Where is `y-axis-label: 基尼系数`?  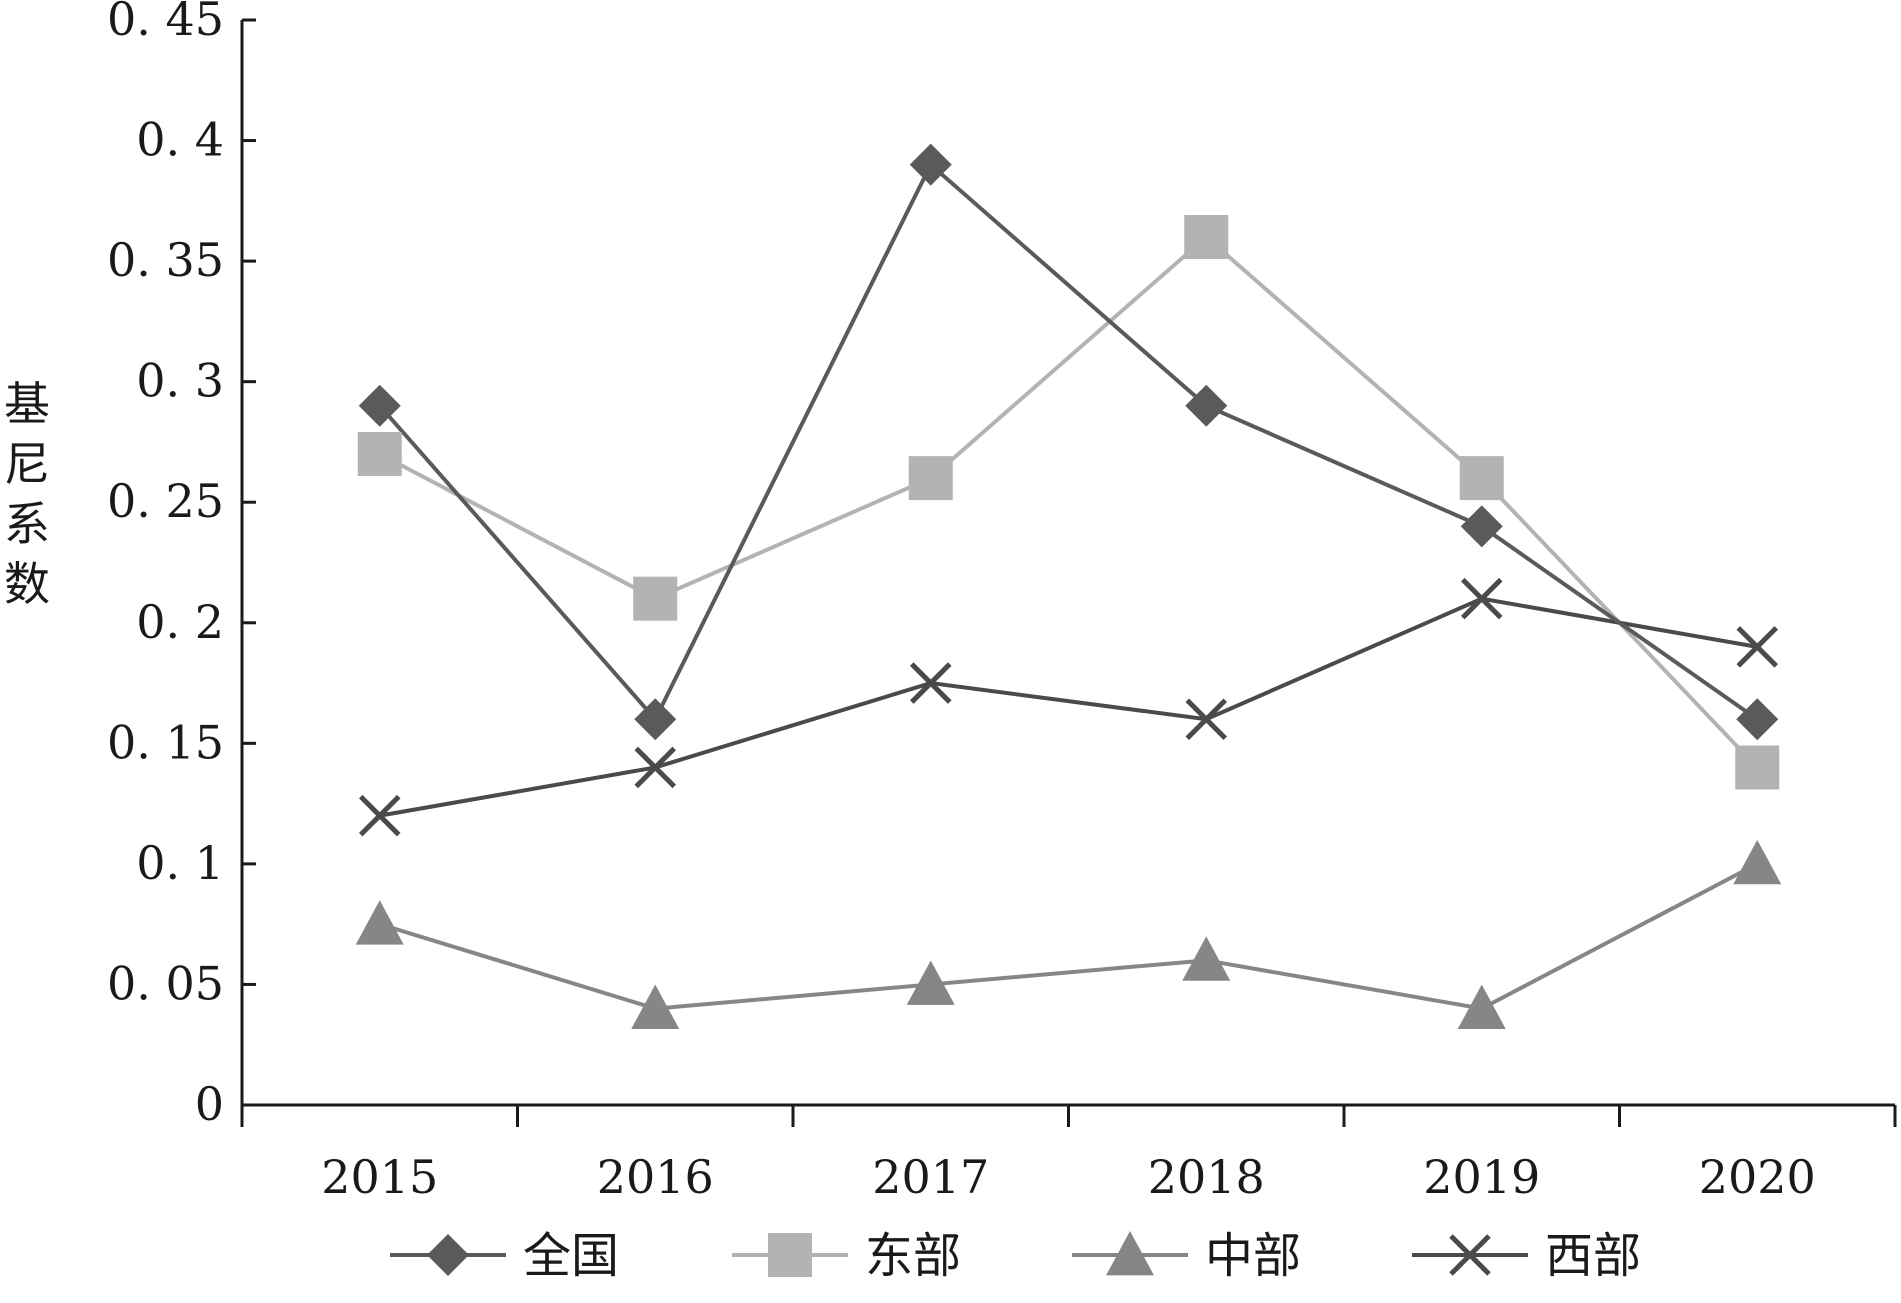
y-axis-label: 基尼系数 is located at coordinates (27, 494).